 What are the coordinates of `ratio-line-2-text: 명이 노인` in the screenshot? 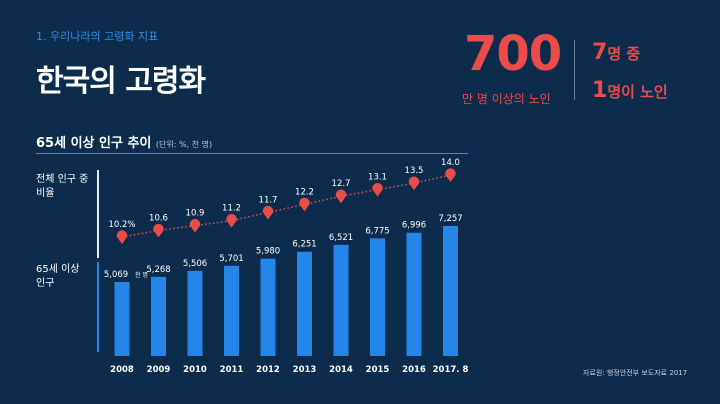 It's located at (637, 92).